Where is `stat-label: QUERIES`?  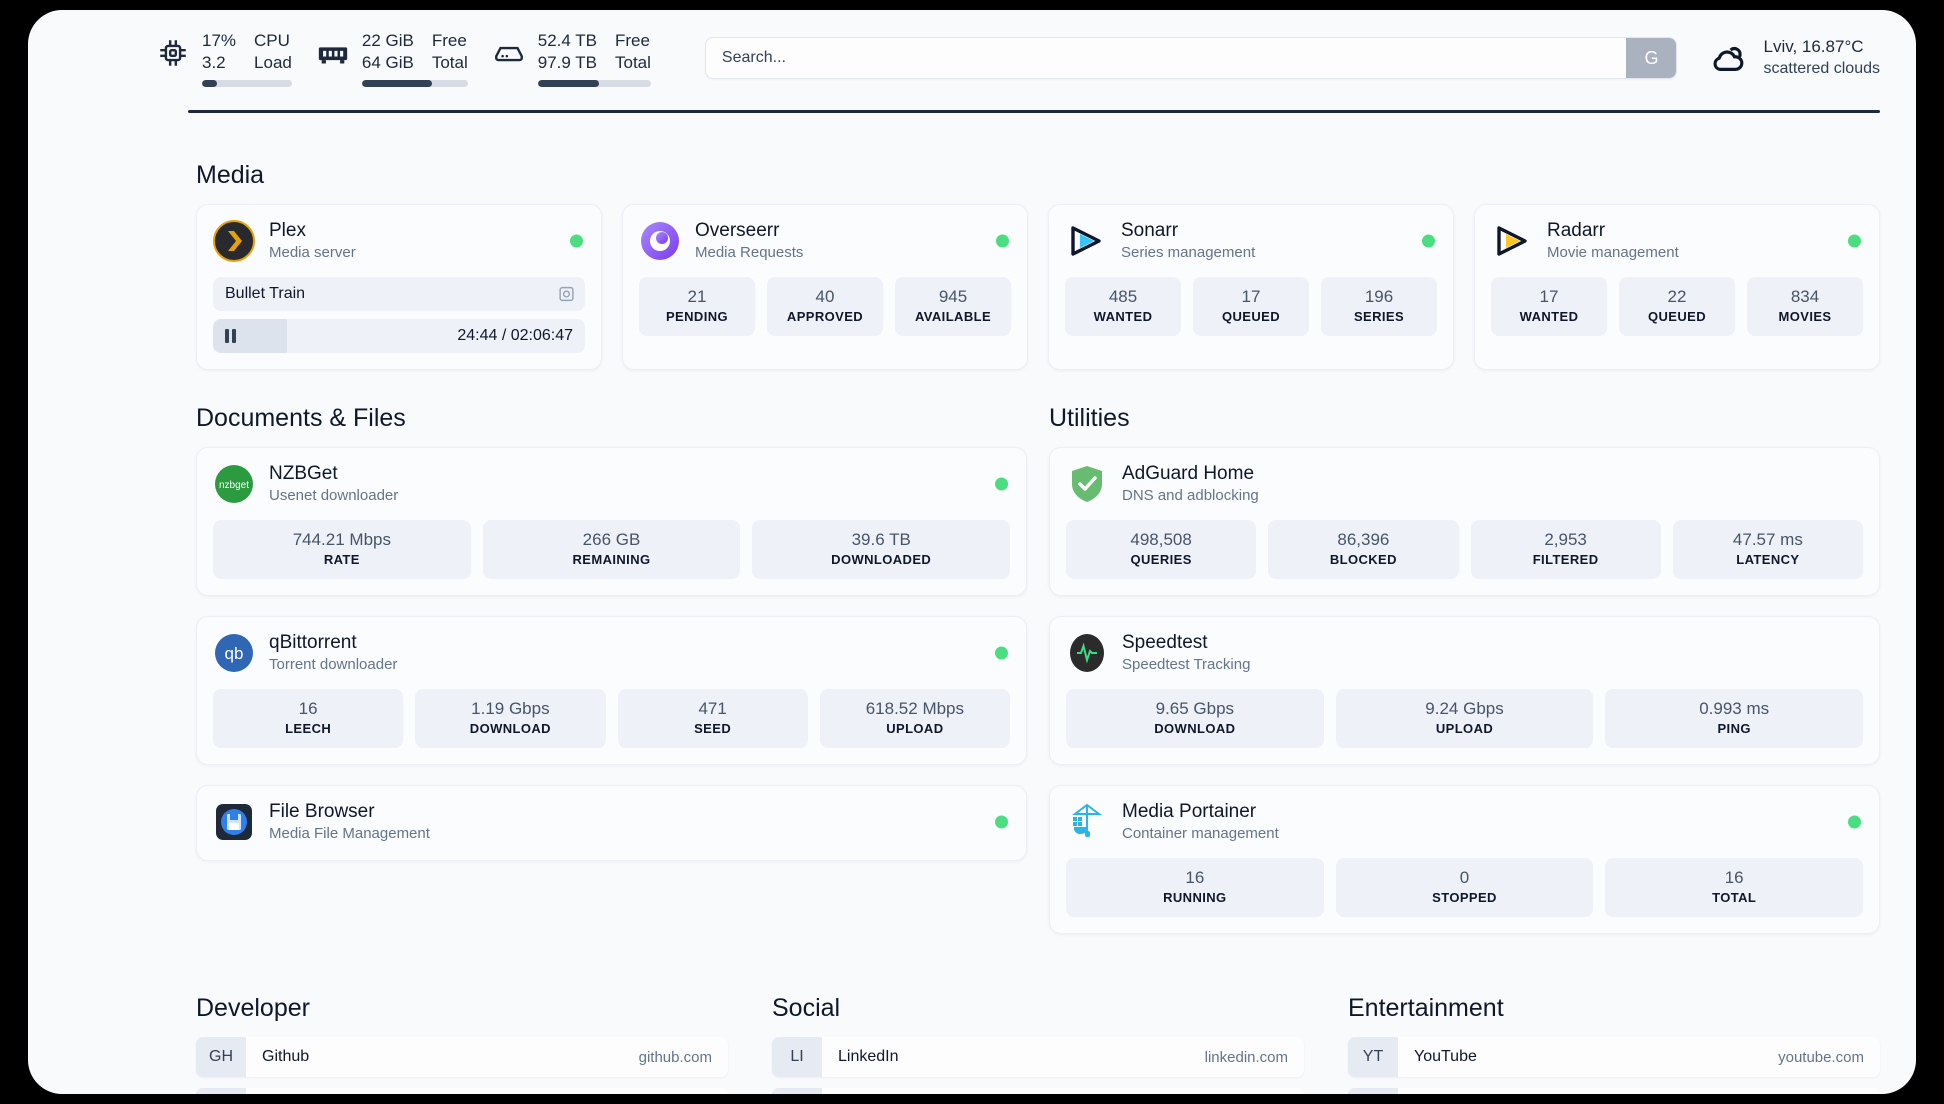
stat-label: QUERIES is located at coordinates (1161, 559).